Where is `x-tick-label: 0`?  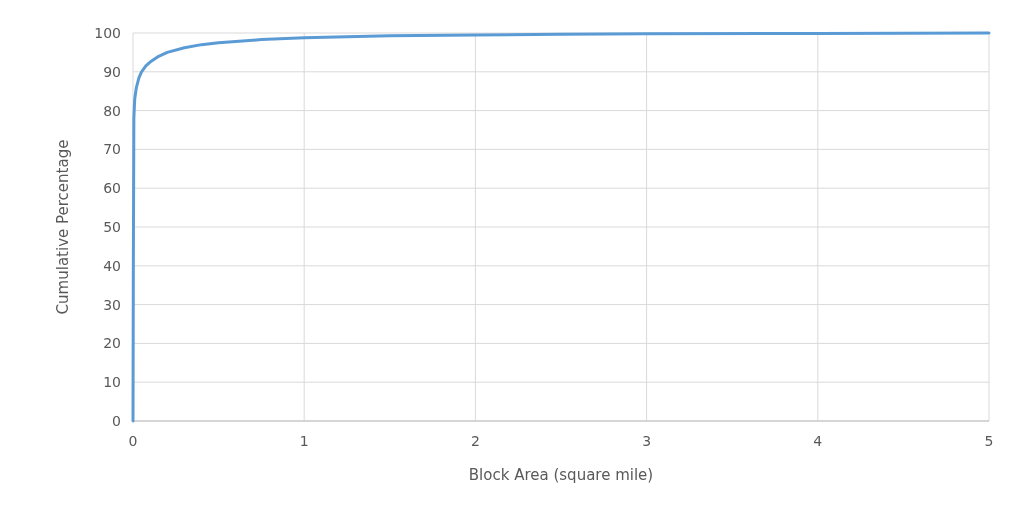 x-tick-label: 0 is located at coordinates (133, 441).